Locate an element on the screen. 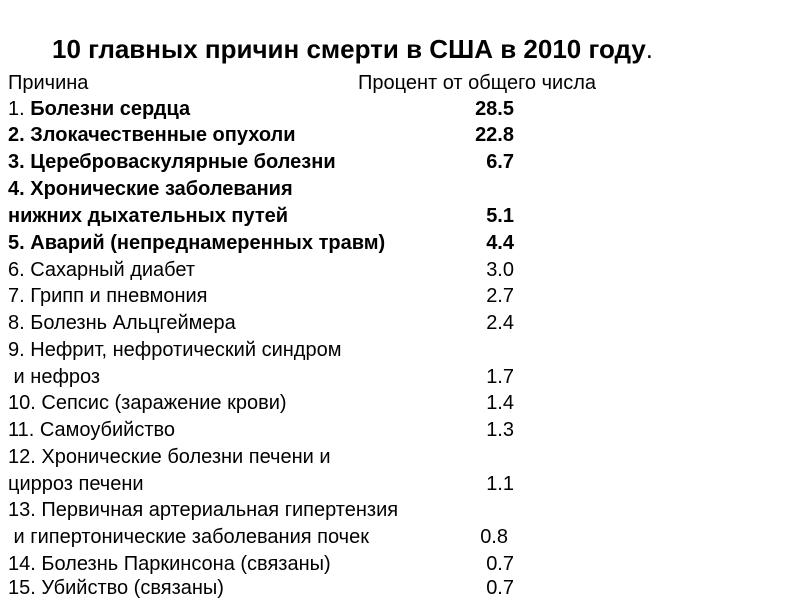 This screenshot has width=800, height=603. row-label: 3. Цереброваскулярные болезни is located at coordinates (172, 162).